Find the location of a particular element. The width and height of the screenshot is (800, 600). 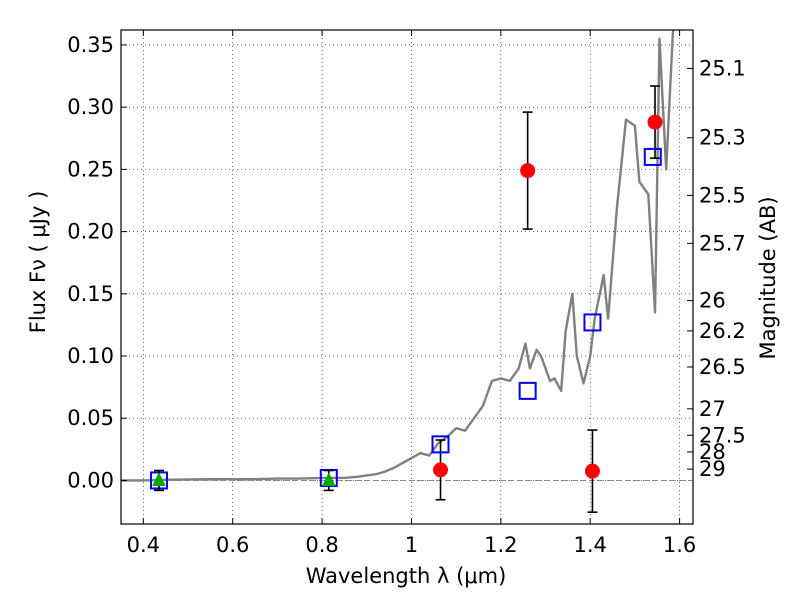

x-tick-label: 1.6 is located at coordinates (679, 545).